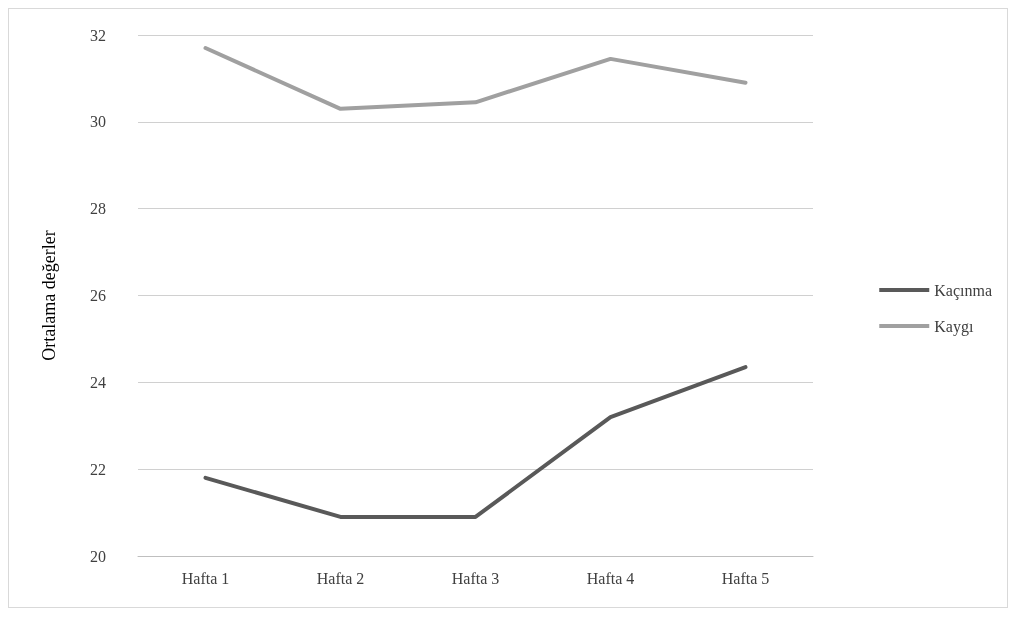 The width and height of the screenshot is (1018, 618). What do you see at coordinates (98, 35) in the screenshot?
I see `y-tick-label: 32` at bounding box center [98, 35].